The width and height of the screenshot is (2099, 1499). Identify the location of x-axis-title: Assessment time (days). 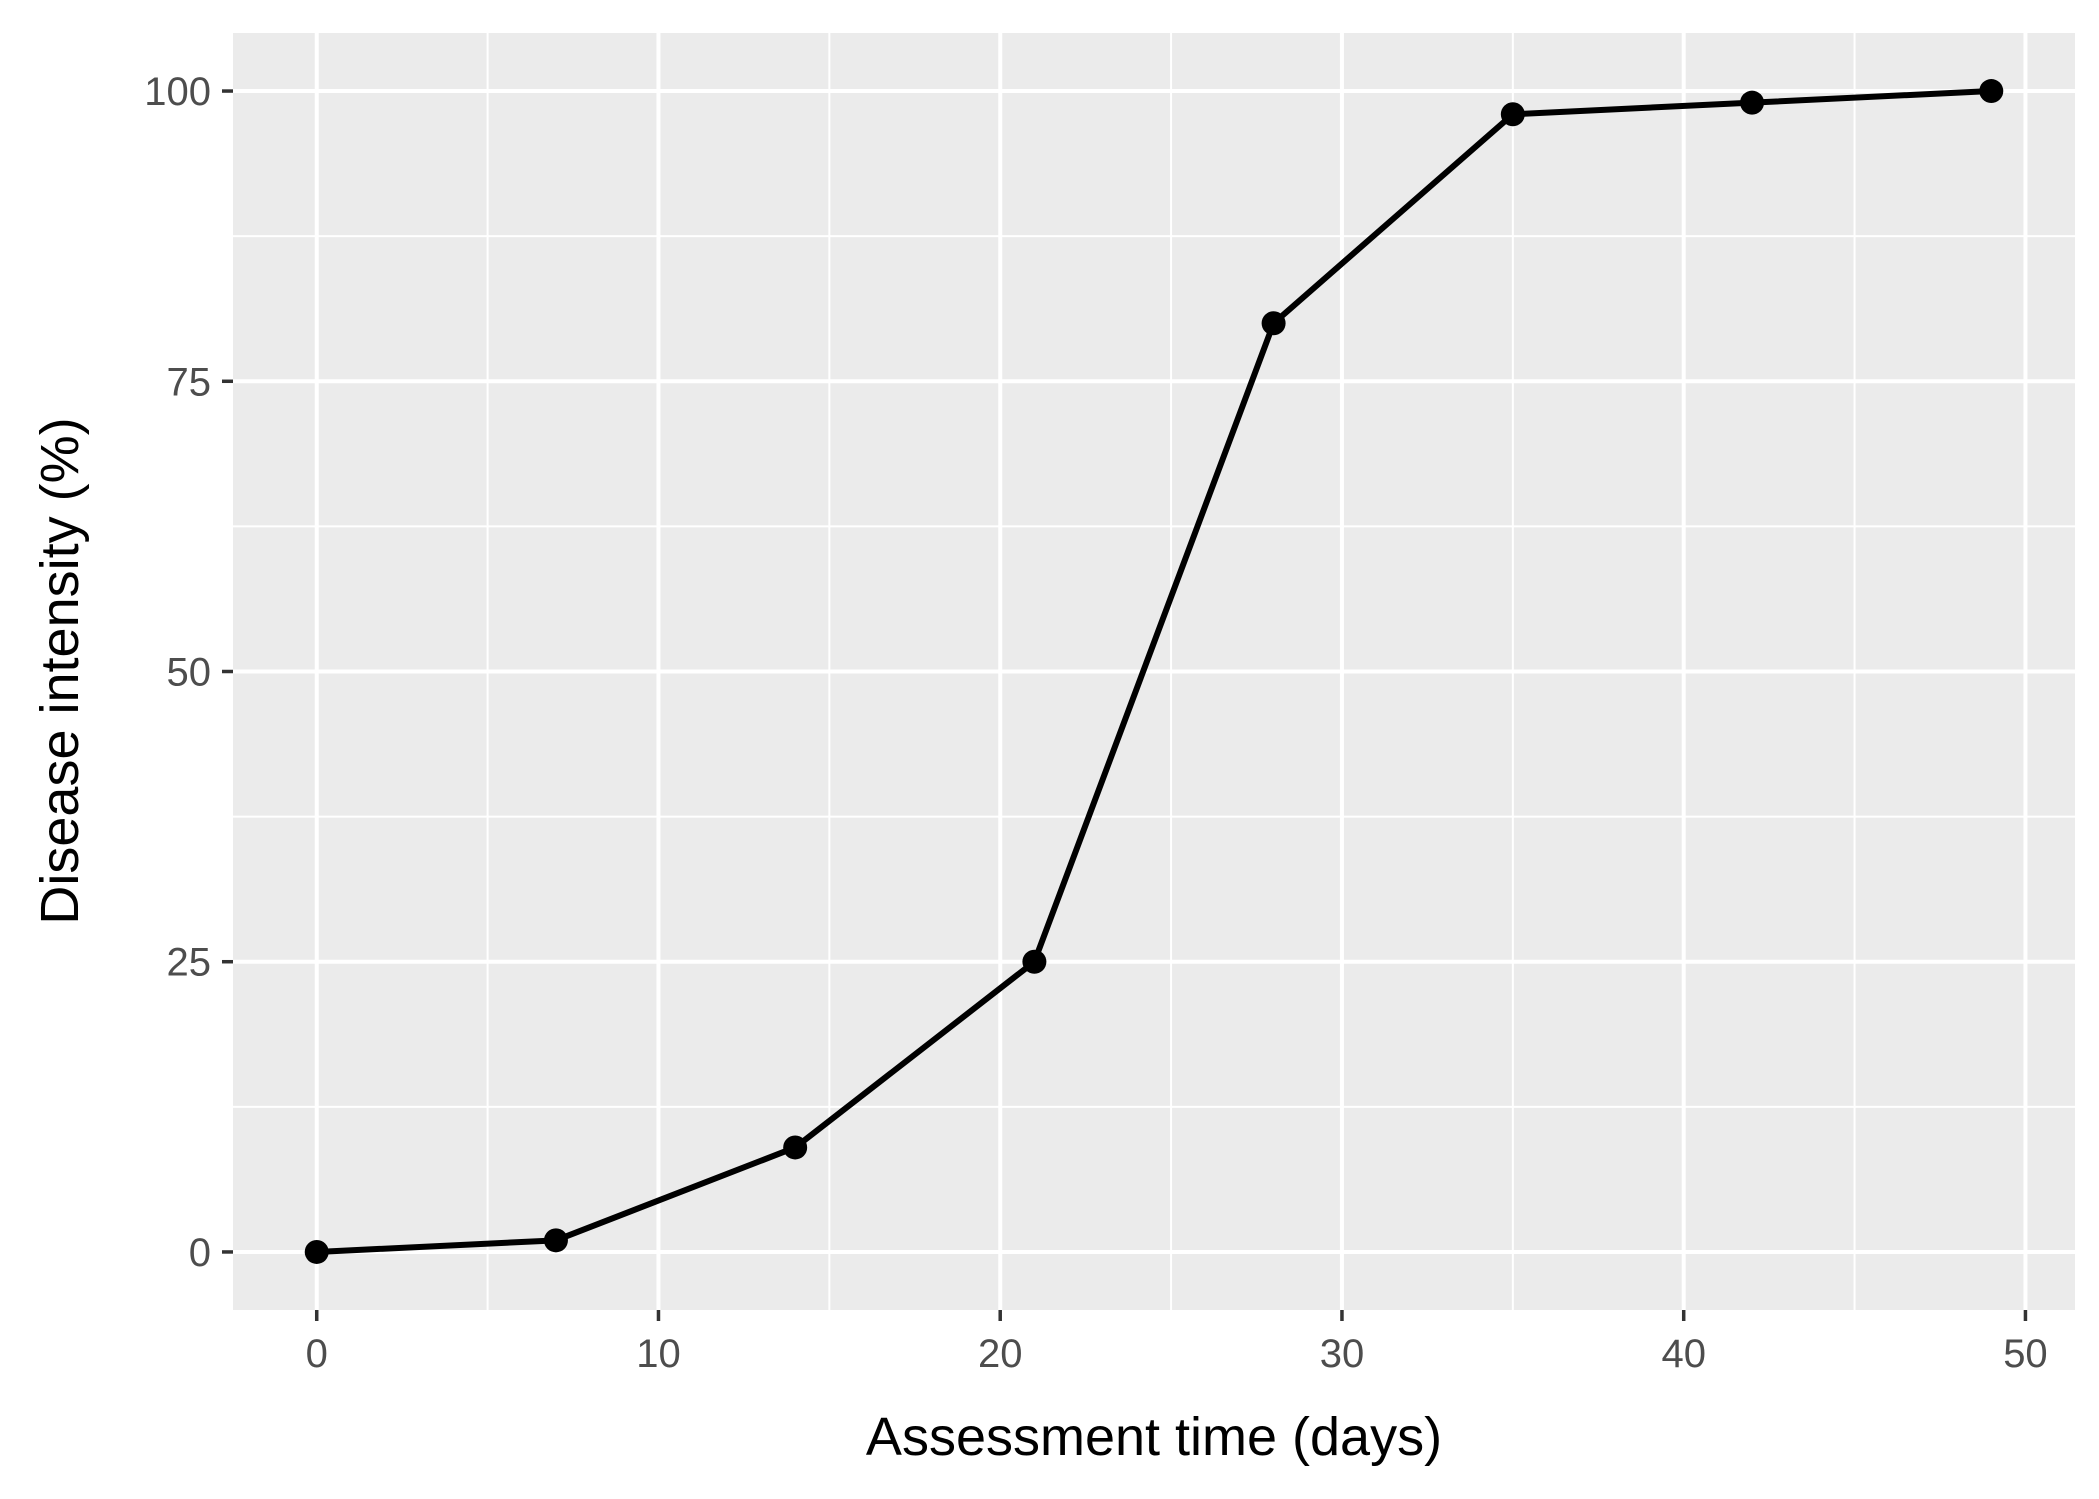
(1154, 1437).